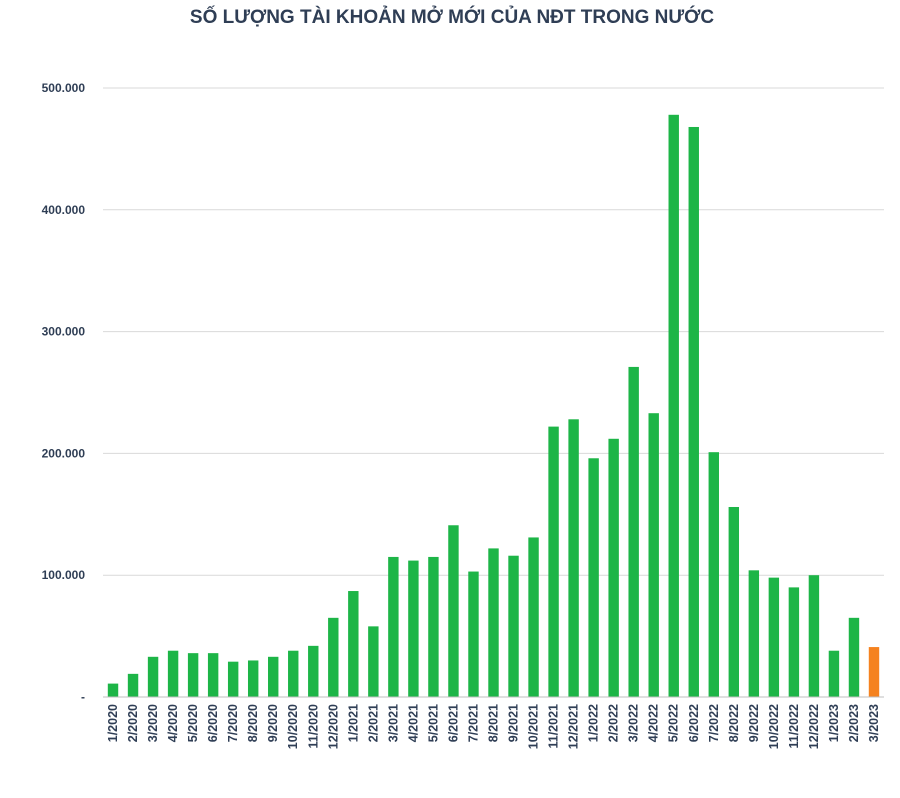 The width and height of the screenshot is (900, 798). What do you see at coordinates (273, 723) in the screenshot?
I see `x-tick-label: 9/2020` at bounding box center [273, 723].